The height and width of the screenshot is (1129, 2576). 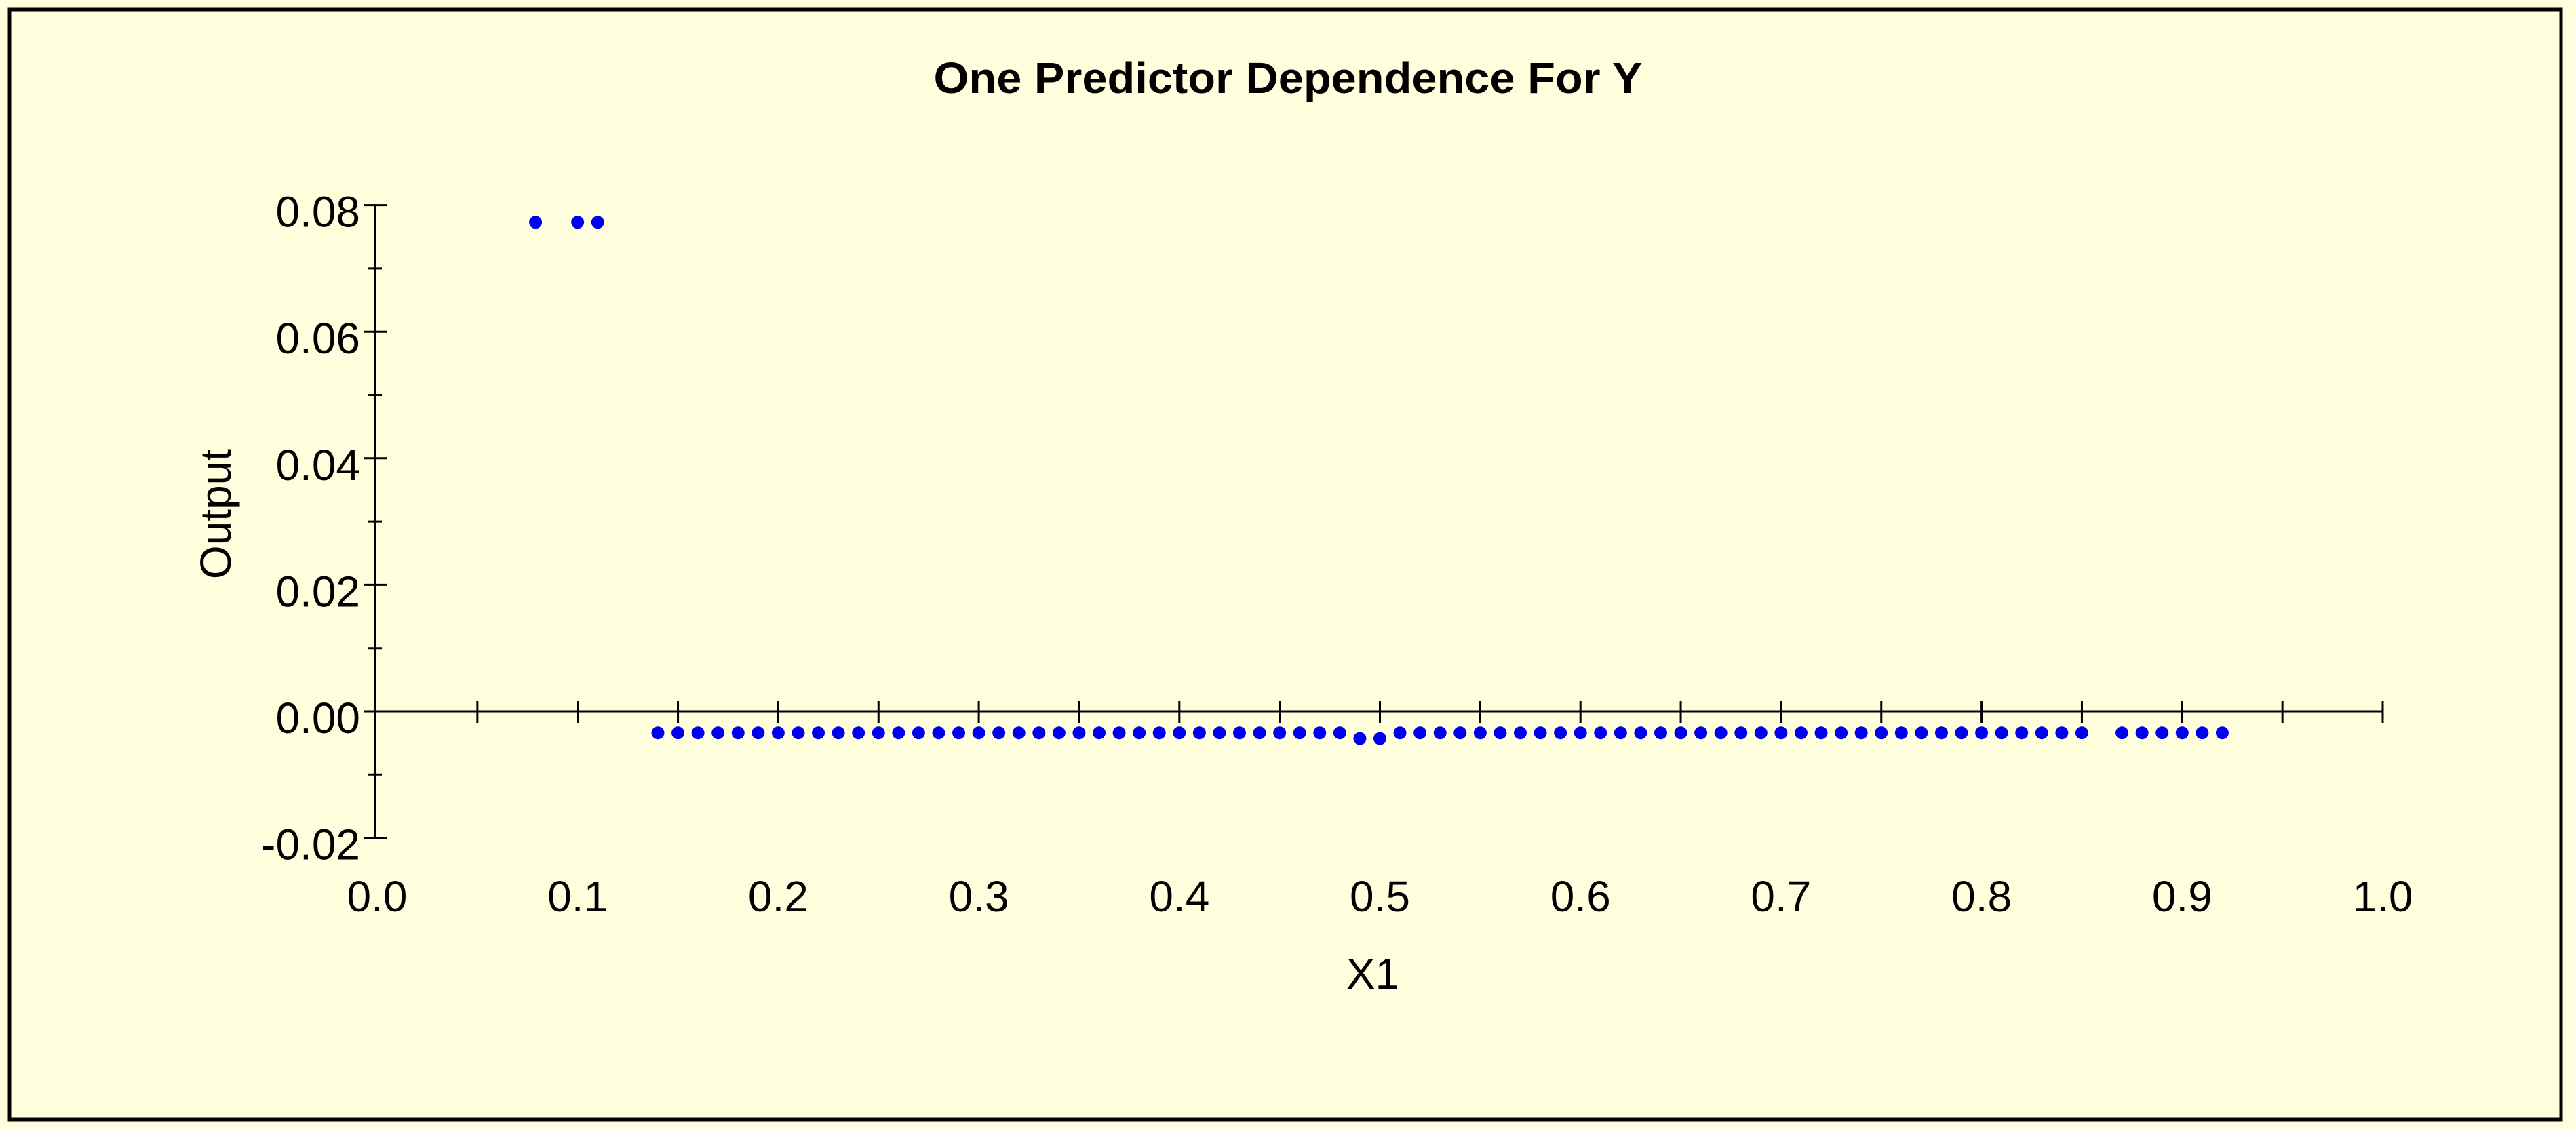 I want to click on y-tick-label: 0.08, so click(x=317, y=212).